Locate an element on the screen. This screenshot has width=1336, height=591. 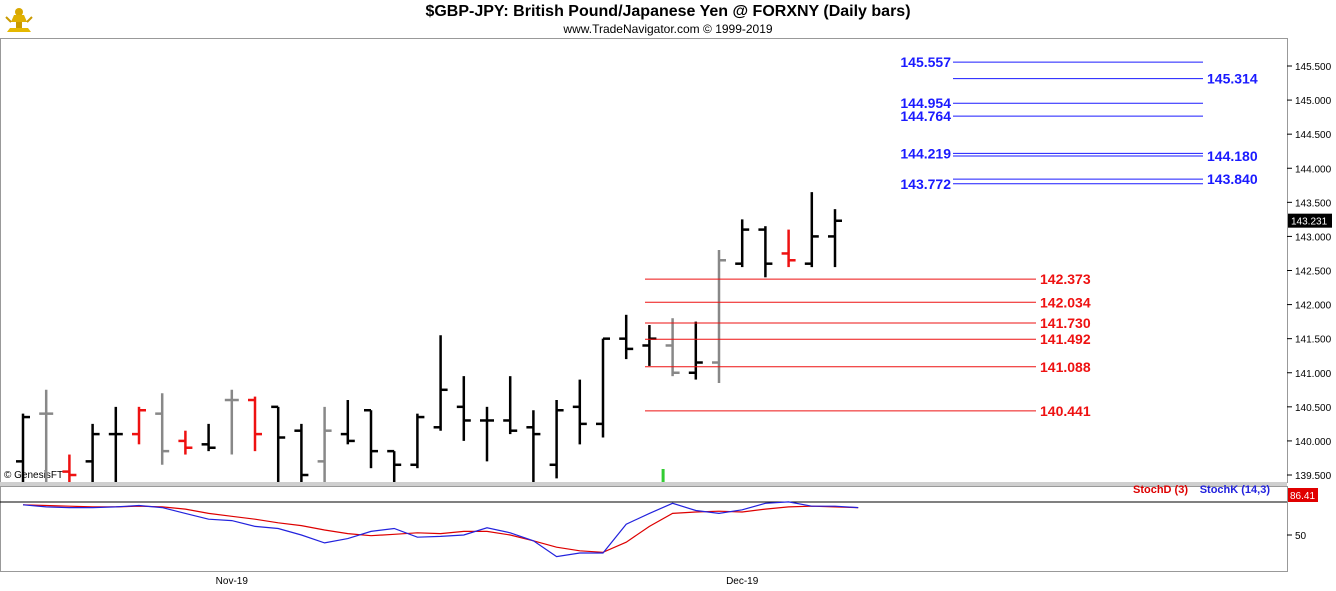
resistance-level-label: 143.772 is located at coordinates (925, 184).